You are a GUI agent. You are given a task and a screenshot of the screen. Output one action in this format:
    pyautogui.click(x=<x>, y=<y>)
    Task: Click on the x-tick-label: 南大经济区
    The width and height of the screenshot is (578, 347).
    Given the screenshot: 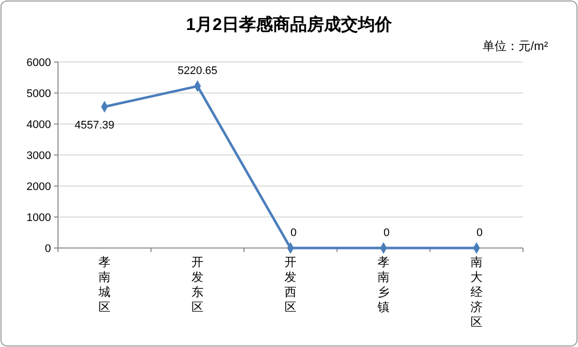 What is the action you would take?
    pyautogui.click(x=476, y=292)
    